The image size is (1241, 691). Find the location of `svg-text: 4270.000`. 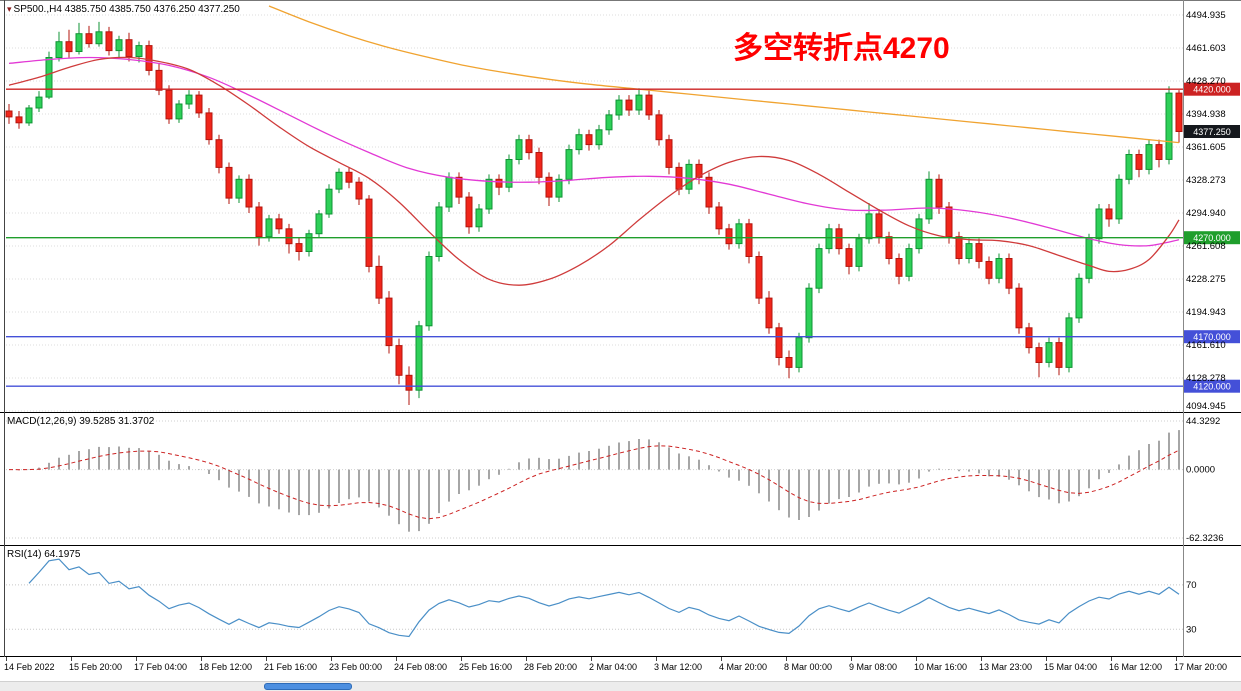

svg-text: 4270.000 is located at coordinates (1212, 238).